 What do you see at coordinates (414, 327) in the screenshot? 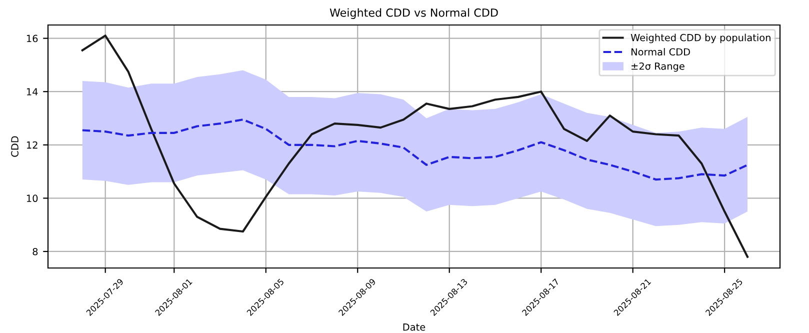
I see `x-axis-title: Date` at bounding box center [414, 327].